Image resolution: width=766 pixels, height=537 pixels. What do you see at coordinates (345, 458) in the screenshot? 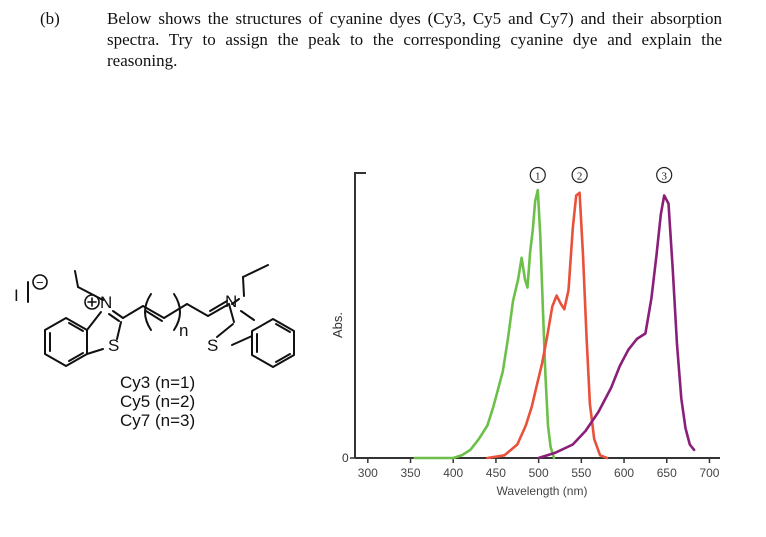
I see `y-zero-label: 0` at bounding box center [345, 458].